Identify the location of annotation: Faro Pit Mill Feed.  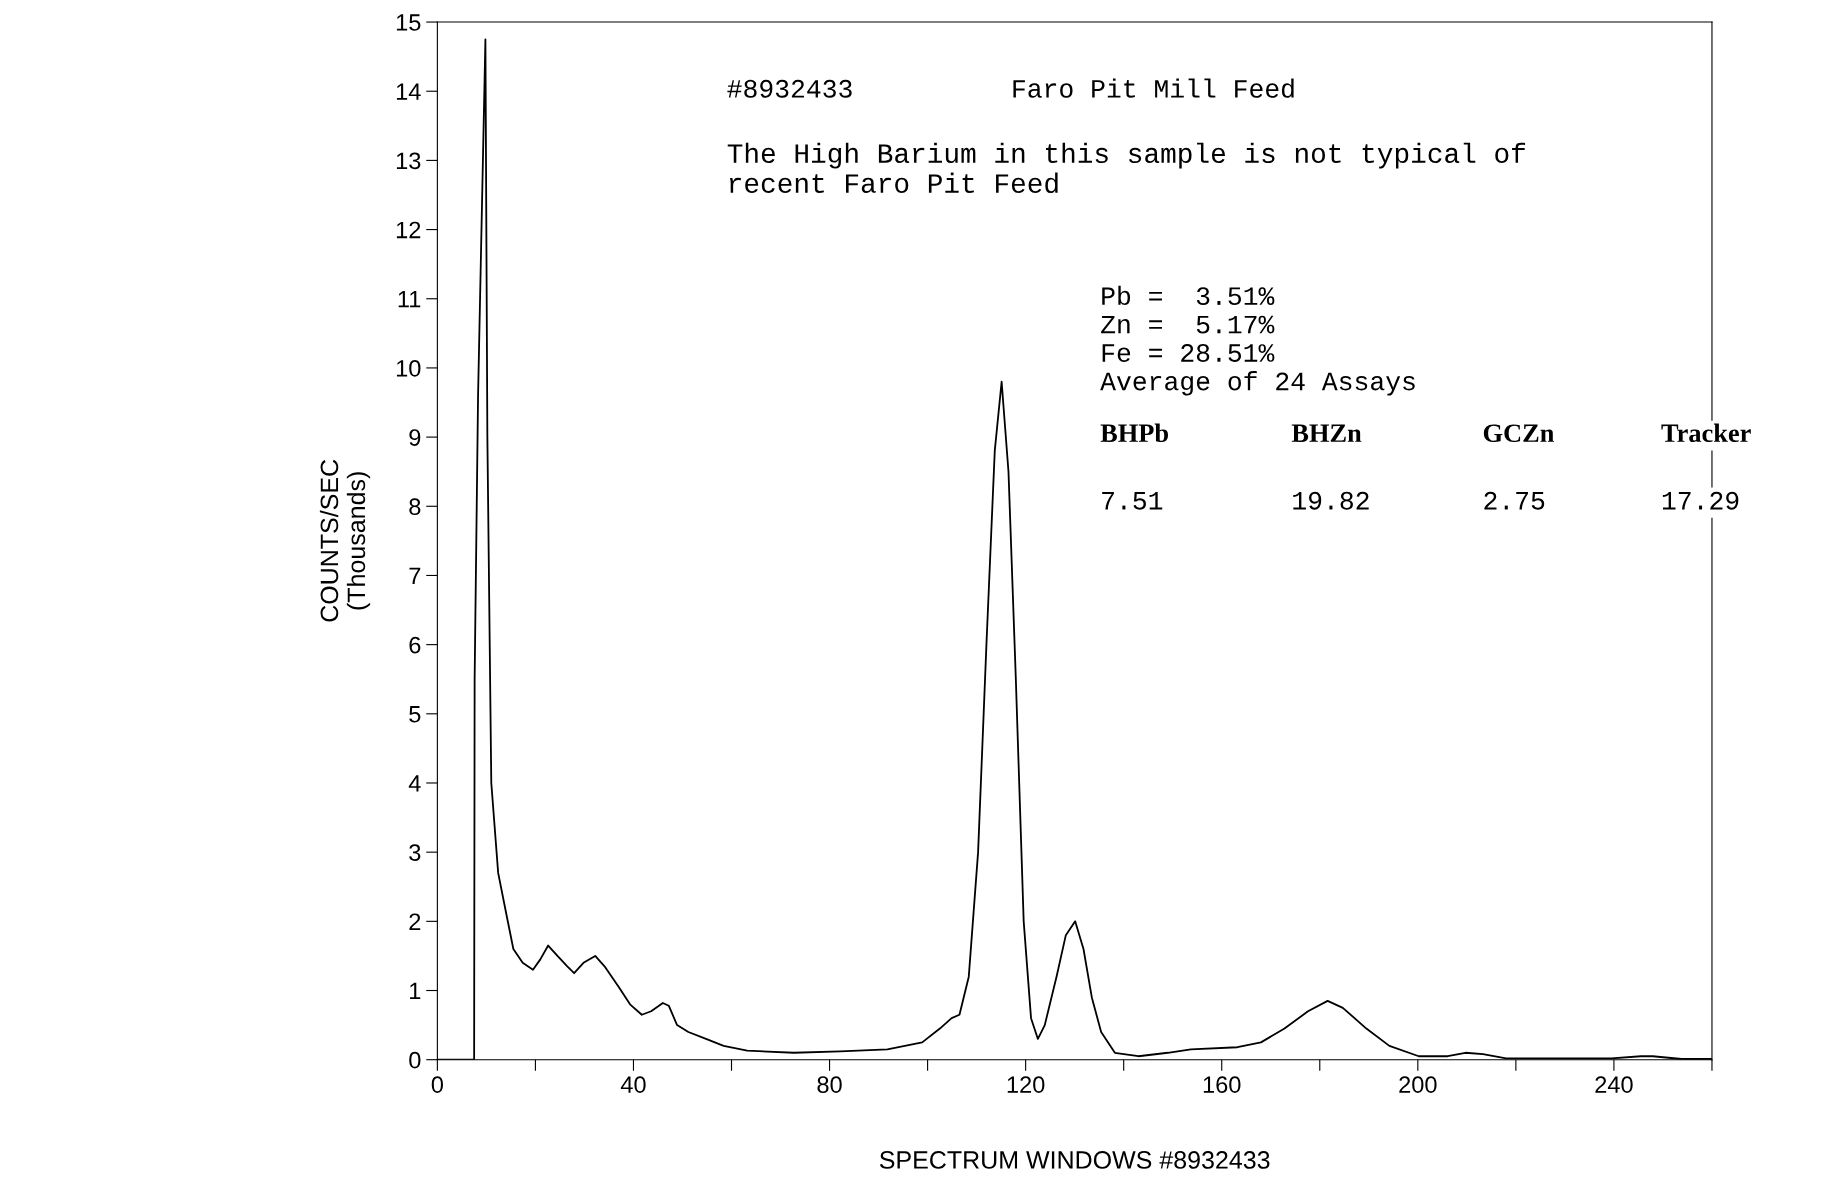
(1153, 88).